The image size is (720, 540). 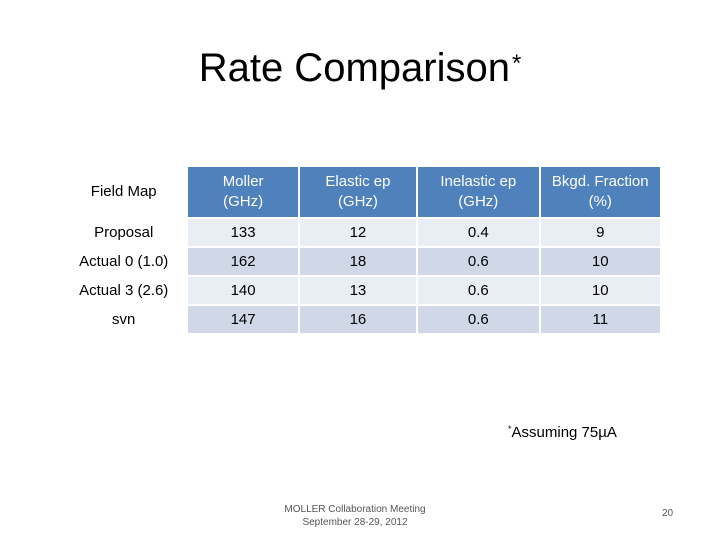 I want to click on table-row: Actual 3 (2.6) 140 13 0.6 10, so click(x=360, y=291).